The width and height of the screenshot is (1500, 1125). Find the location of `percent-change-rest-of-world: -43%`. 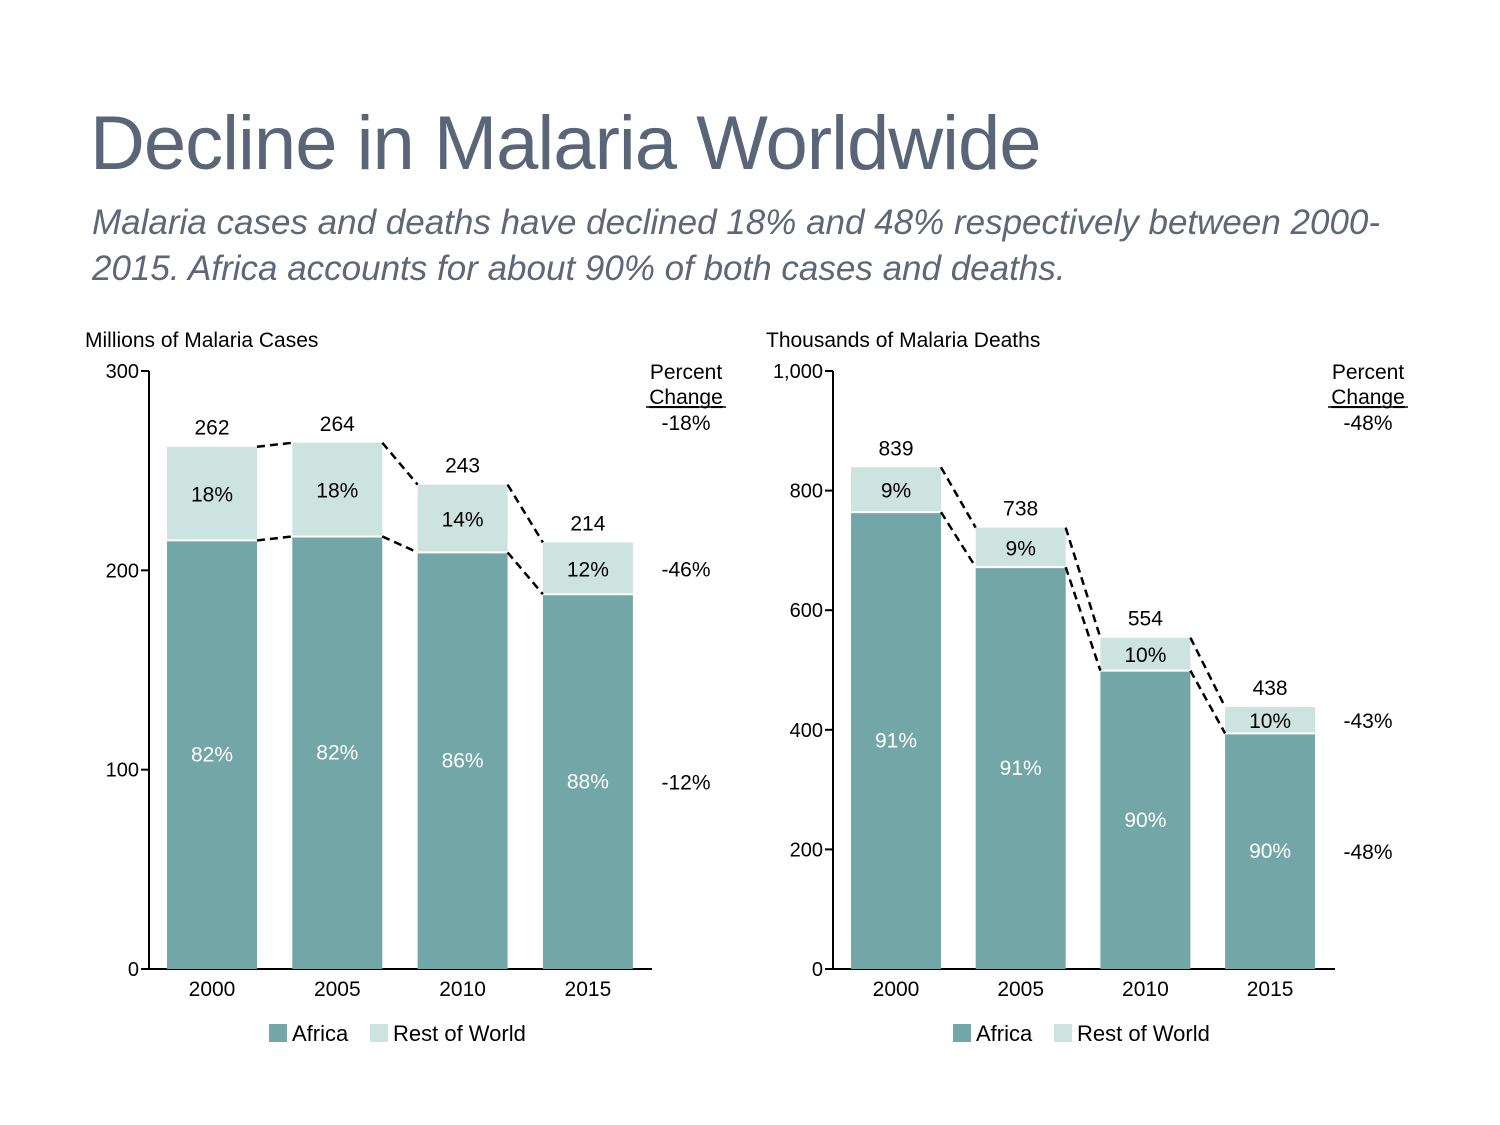

percent-change-rest-of-world: -43% is located at coordinates (1367, 721).